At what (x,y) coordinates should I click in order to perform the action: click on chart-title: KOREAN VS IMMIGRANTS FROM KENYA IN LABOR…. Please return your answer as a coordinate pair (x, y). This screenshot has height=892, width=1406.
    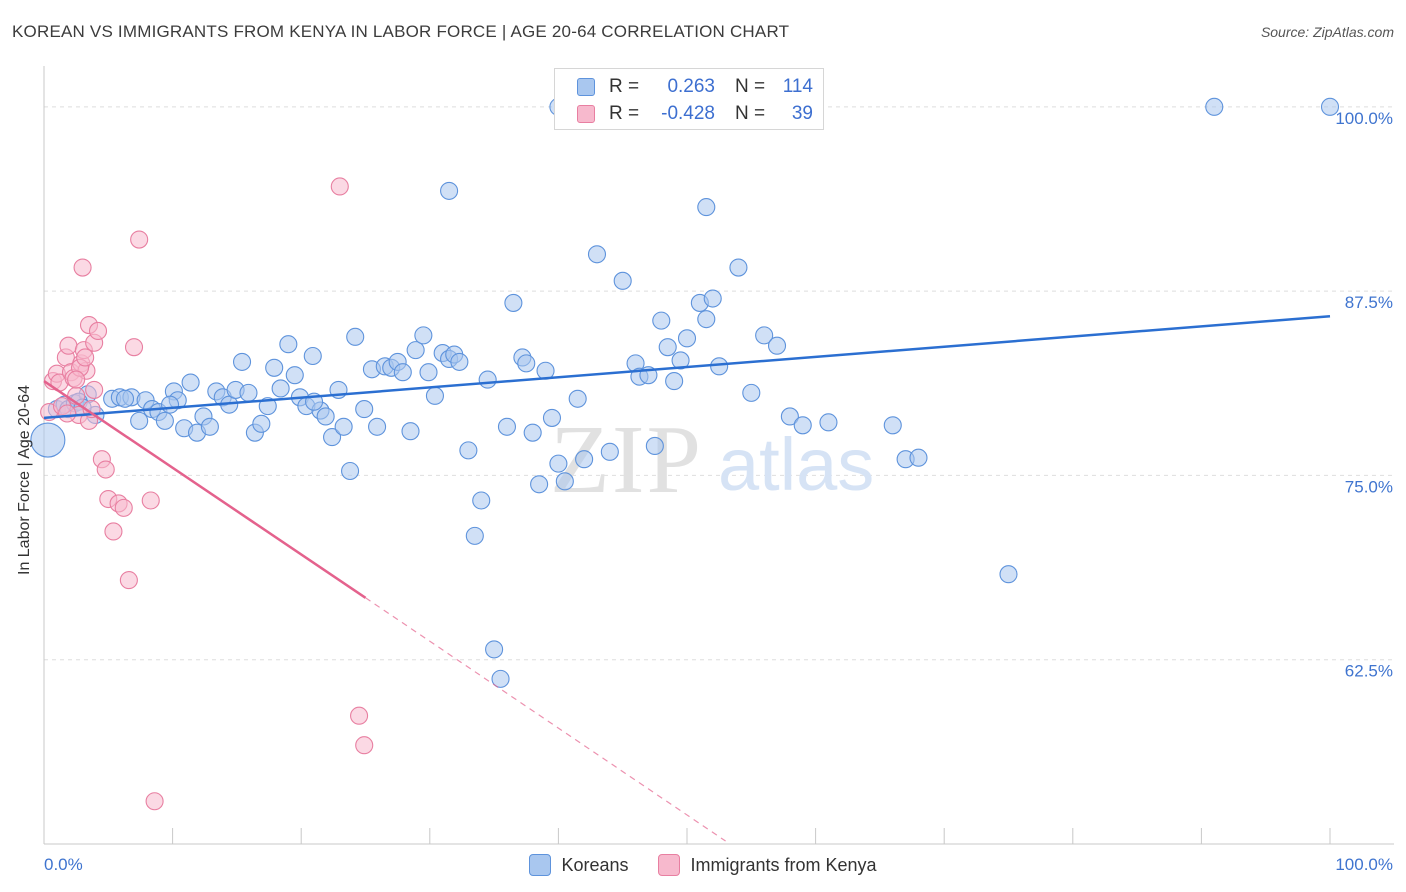
    Looking at the image, I should click on (401, 31).